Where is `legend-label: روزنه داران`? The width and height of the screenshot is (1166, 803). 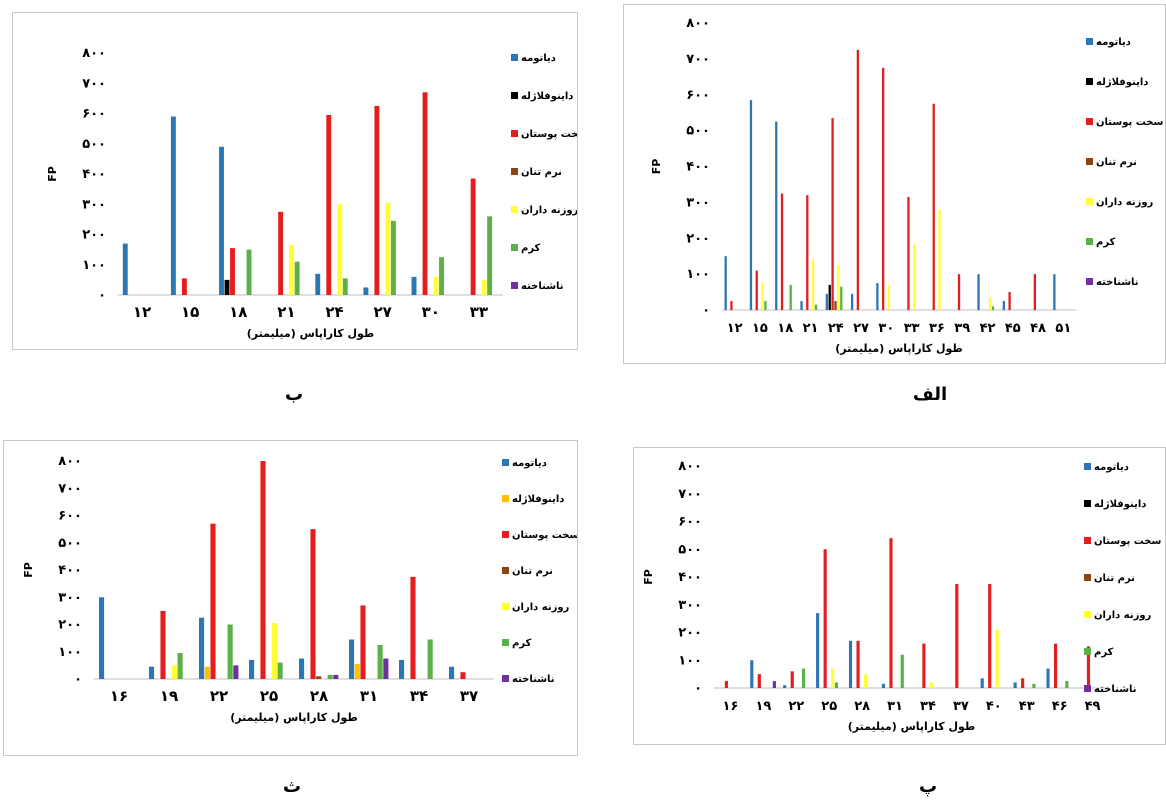 legend-label: روزنه داران is located at coordinates (541, 607).